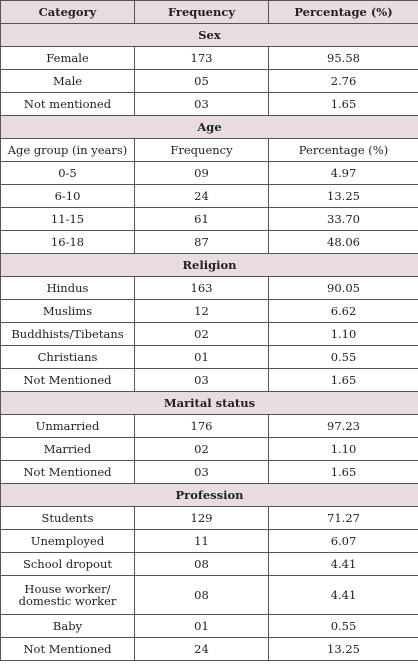 Image resolution: width=418 pixels, height=664 pixels. I want to click on table-row: Students 129 71.27, so click(209, 518).